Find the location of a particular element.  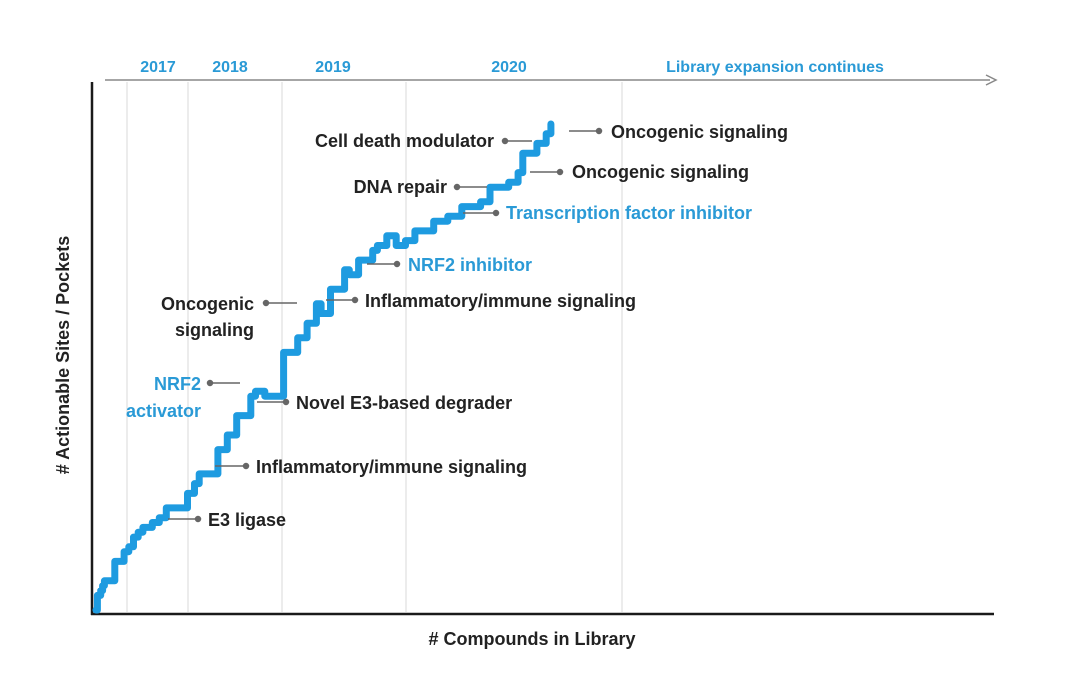

annotation-oncogenic-2: Oncogenic signaling is located at coordinates (660, 172).